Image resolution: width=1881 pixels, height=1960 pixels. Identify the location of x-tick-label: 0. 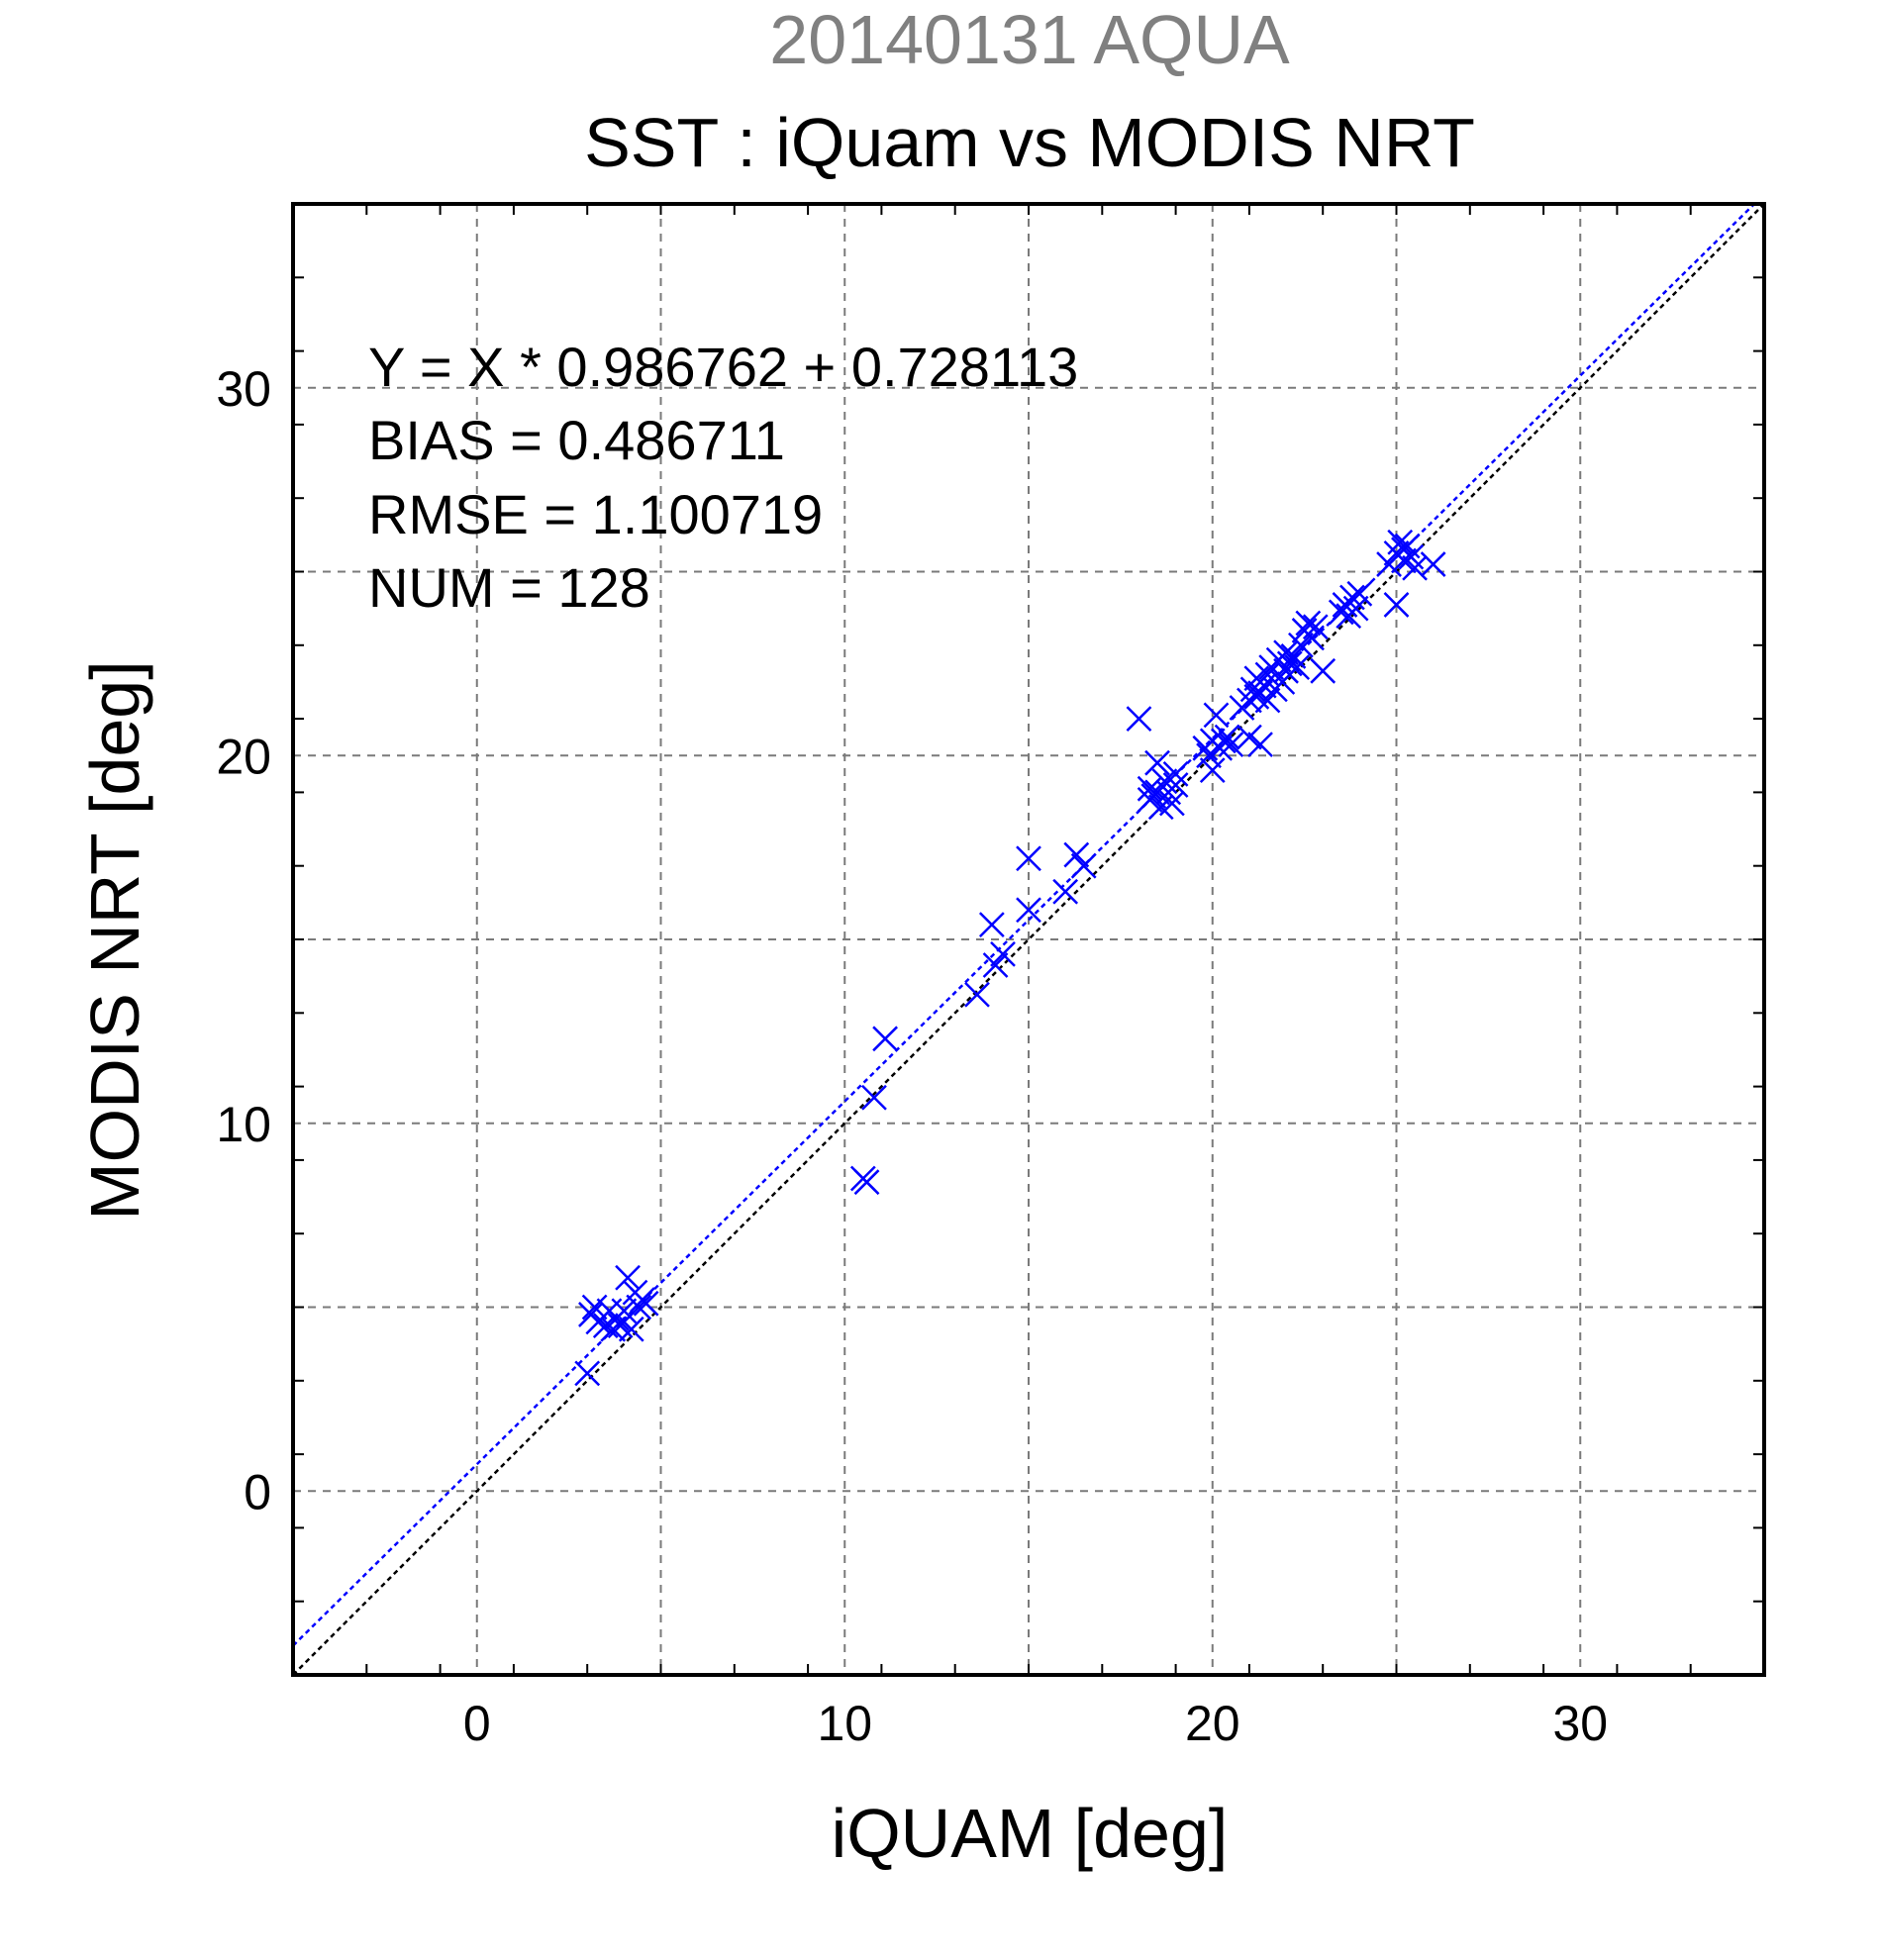
(477, 1723).